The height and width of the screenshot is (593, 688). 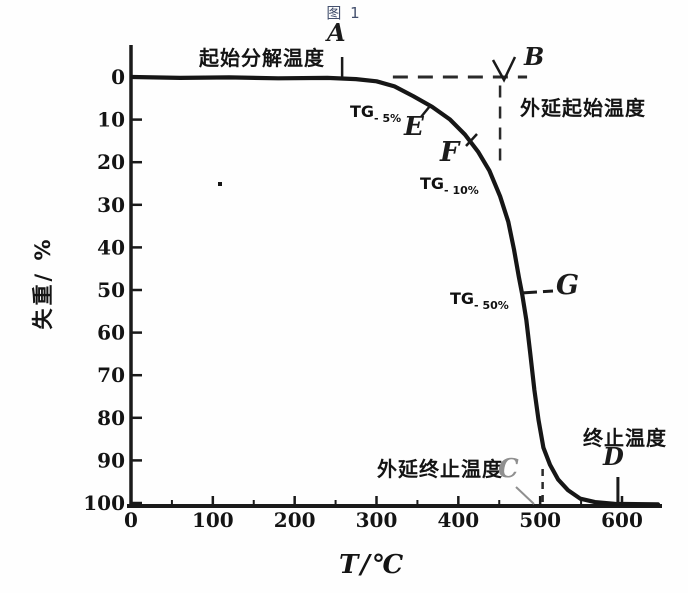 I want to click on scan-speck, so click(x=220, y=184).